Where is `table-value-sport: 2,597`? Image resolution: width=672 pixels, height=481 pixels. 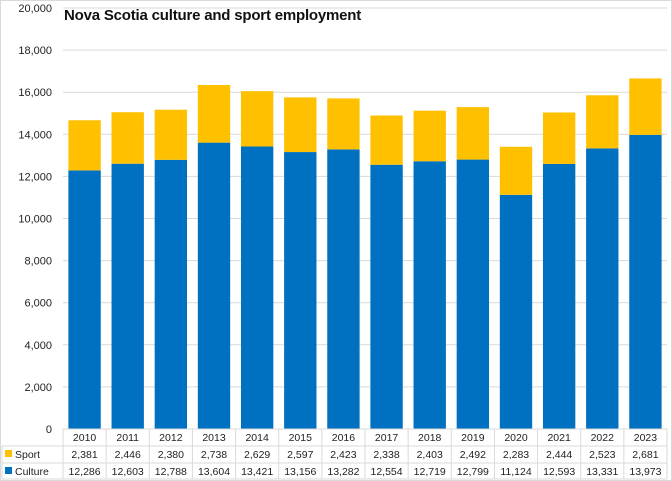 table-value-sport: 2,597 is located at coordinates (300, 455).